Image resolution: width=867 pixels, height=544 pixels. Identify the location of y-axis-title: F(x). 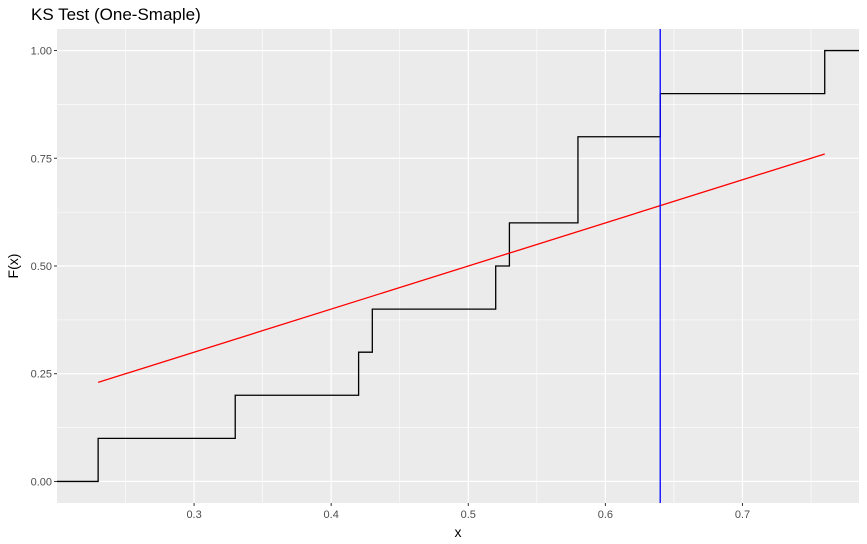
(13, 266).